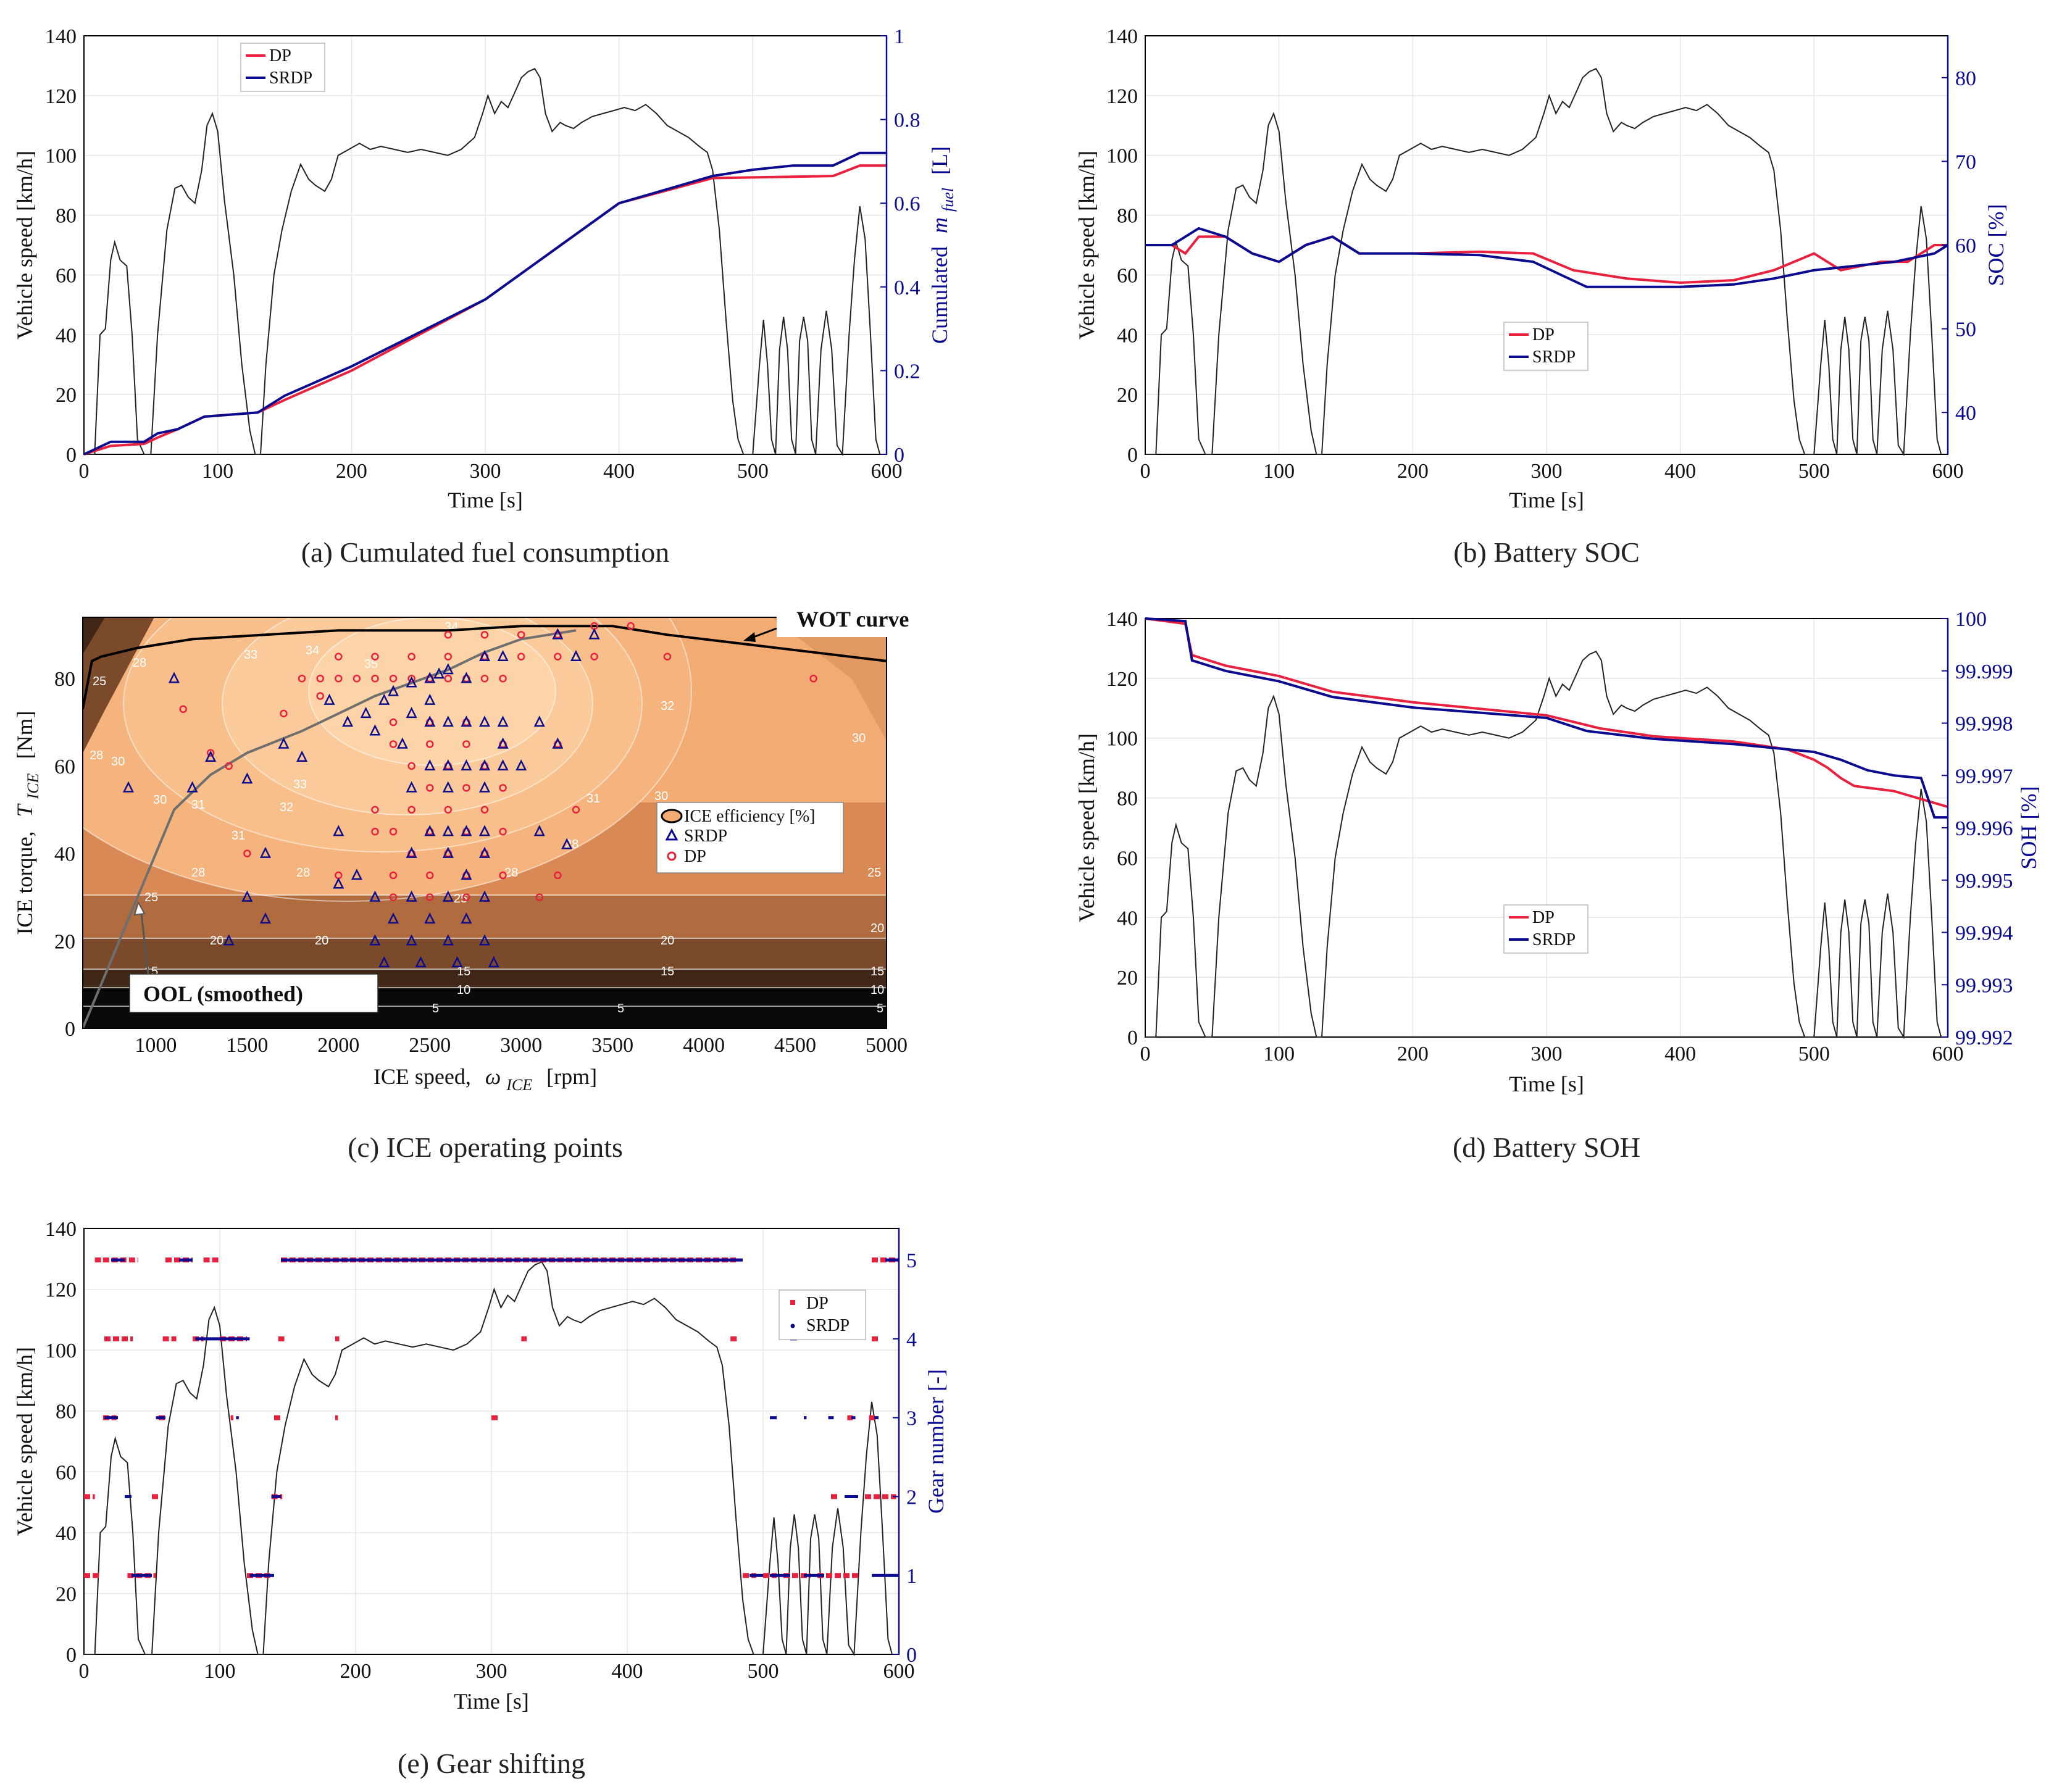 Image resolution: width=2054 pixels, height=1792 pixels. I want to click on y2-tick-label: 3, so click(911, 1418).